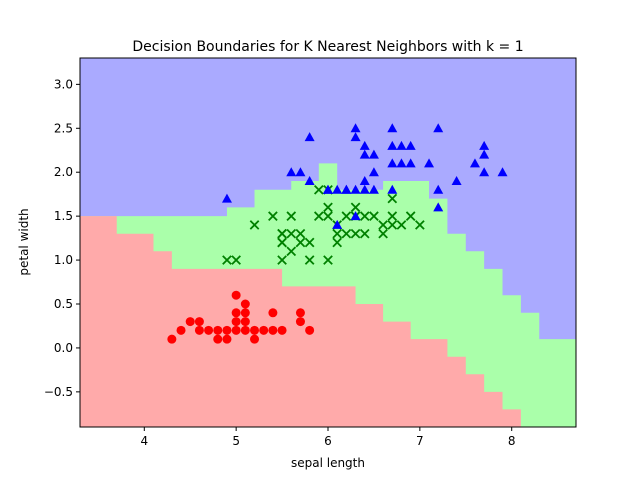 This screenshot has height=480, width=640. I want to click on y-tick-label: −0.5, so click(58, 392).